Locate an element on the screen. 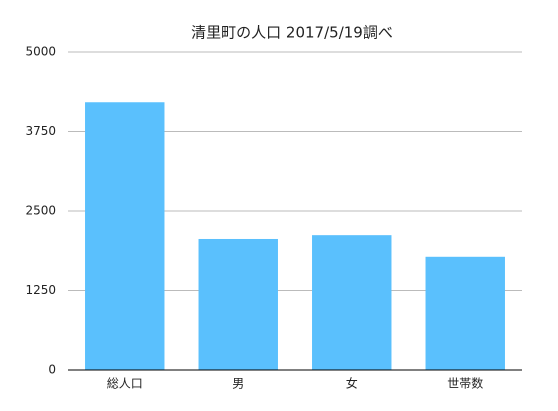  x-tick-label: 総人口 is located at coordinates (125, 384).